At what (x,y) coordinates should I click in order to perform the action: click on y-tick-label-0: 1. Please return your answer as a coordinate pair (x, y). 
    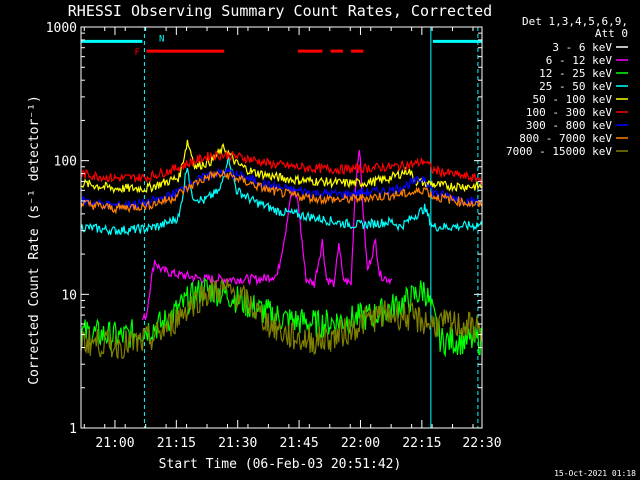
    Looking at the image, I should click on (73, 429).